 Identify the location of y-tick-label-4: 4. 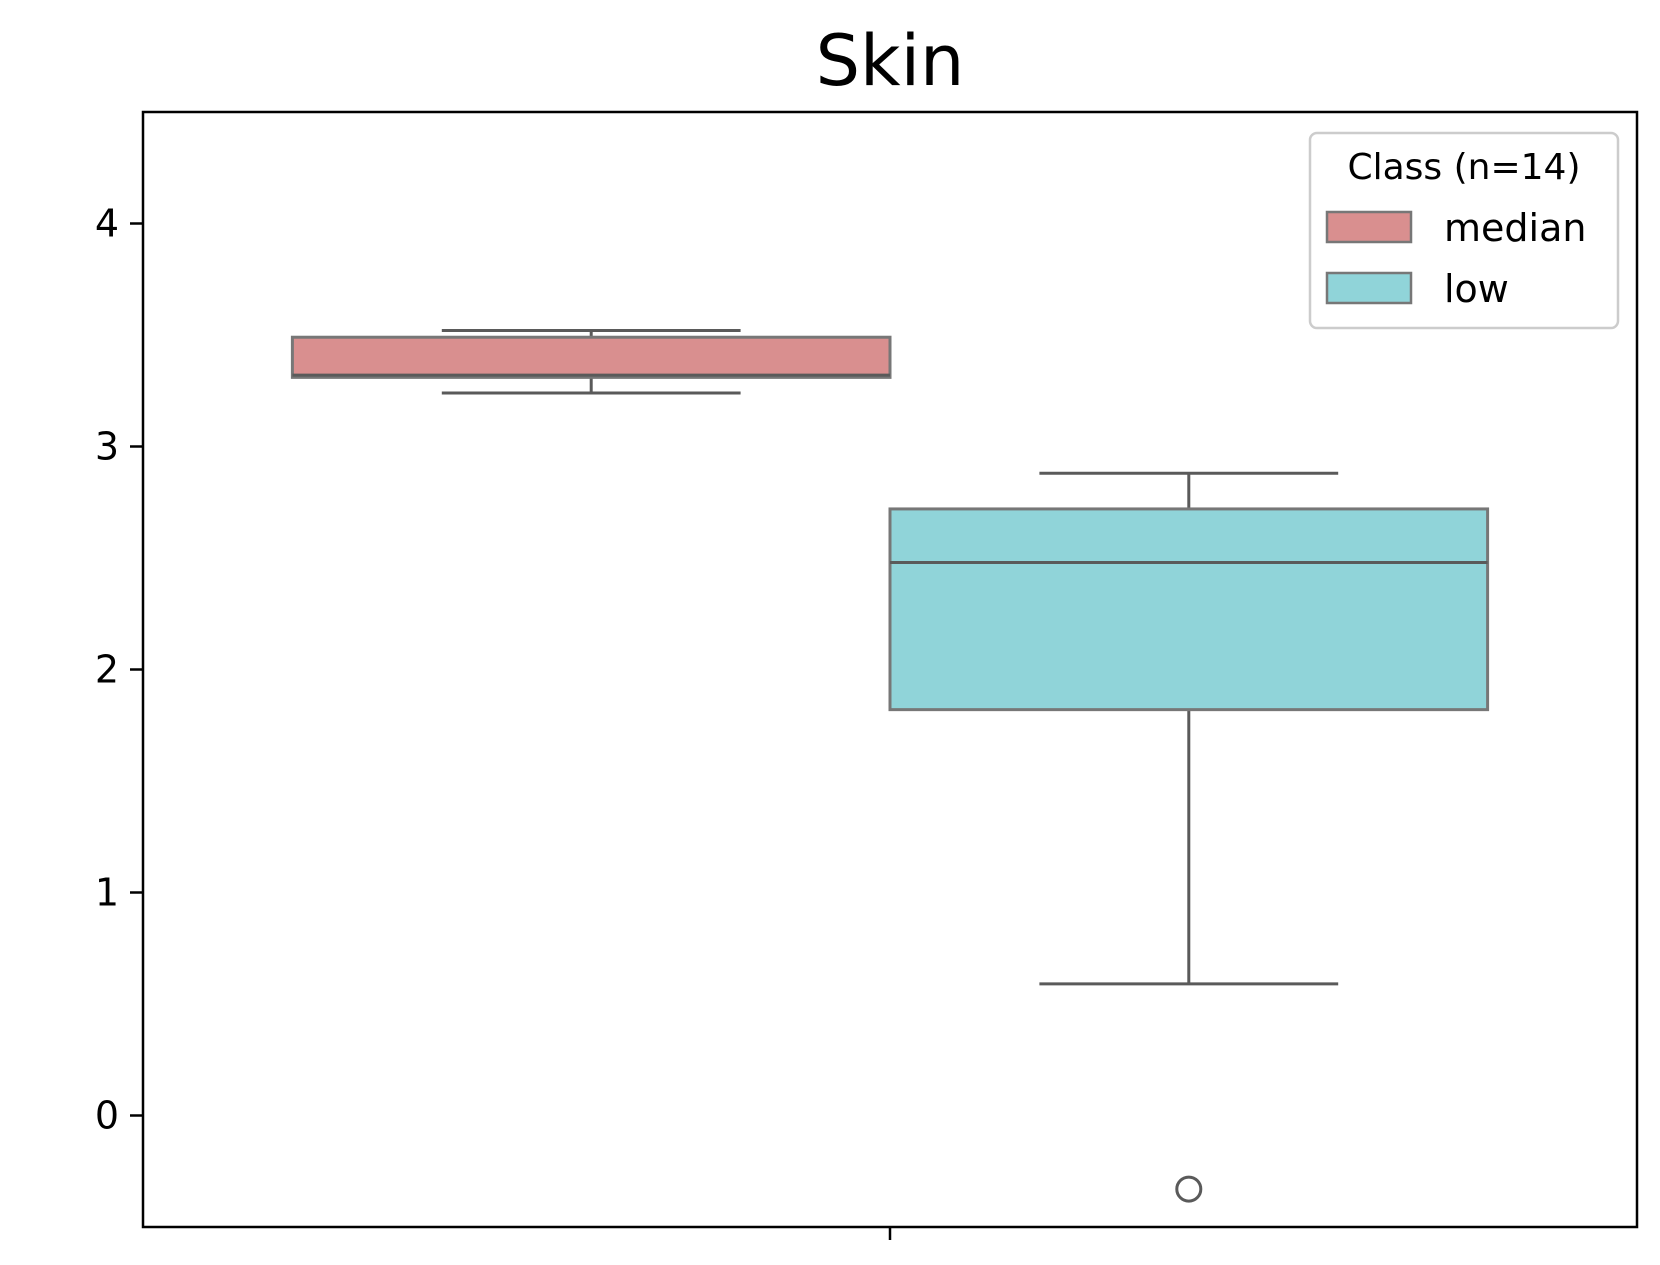
(107, 224).